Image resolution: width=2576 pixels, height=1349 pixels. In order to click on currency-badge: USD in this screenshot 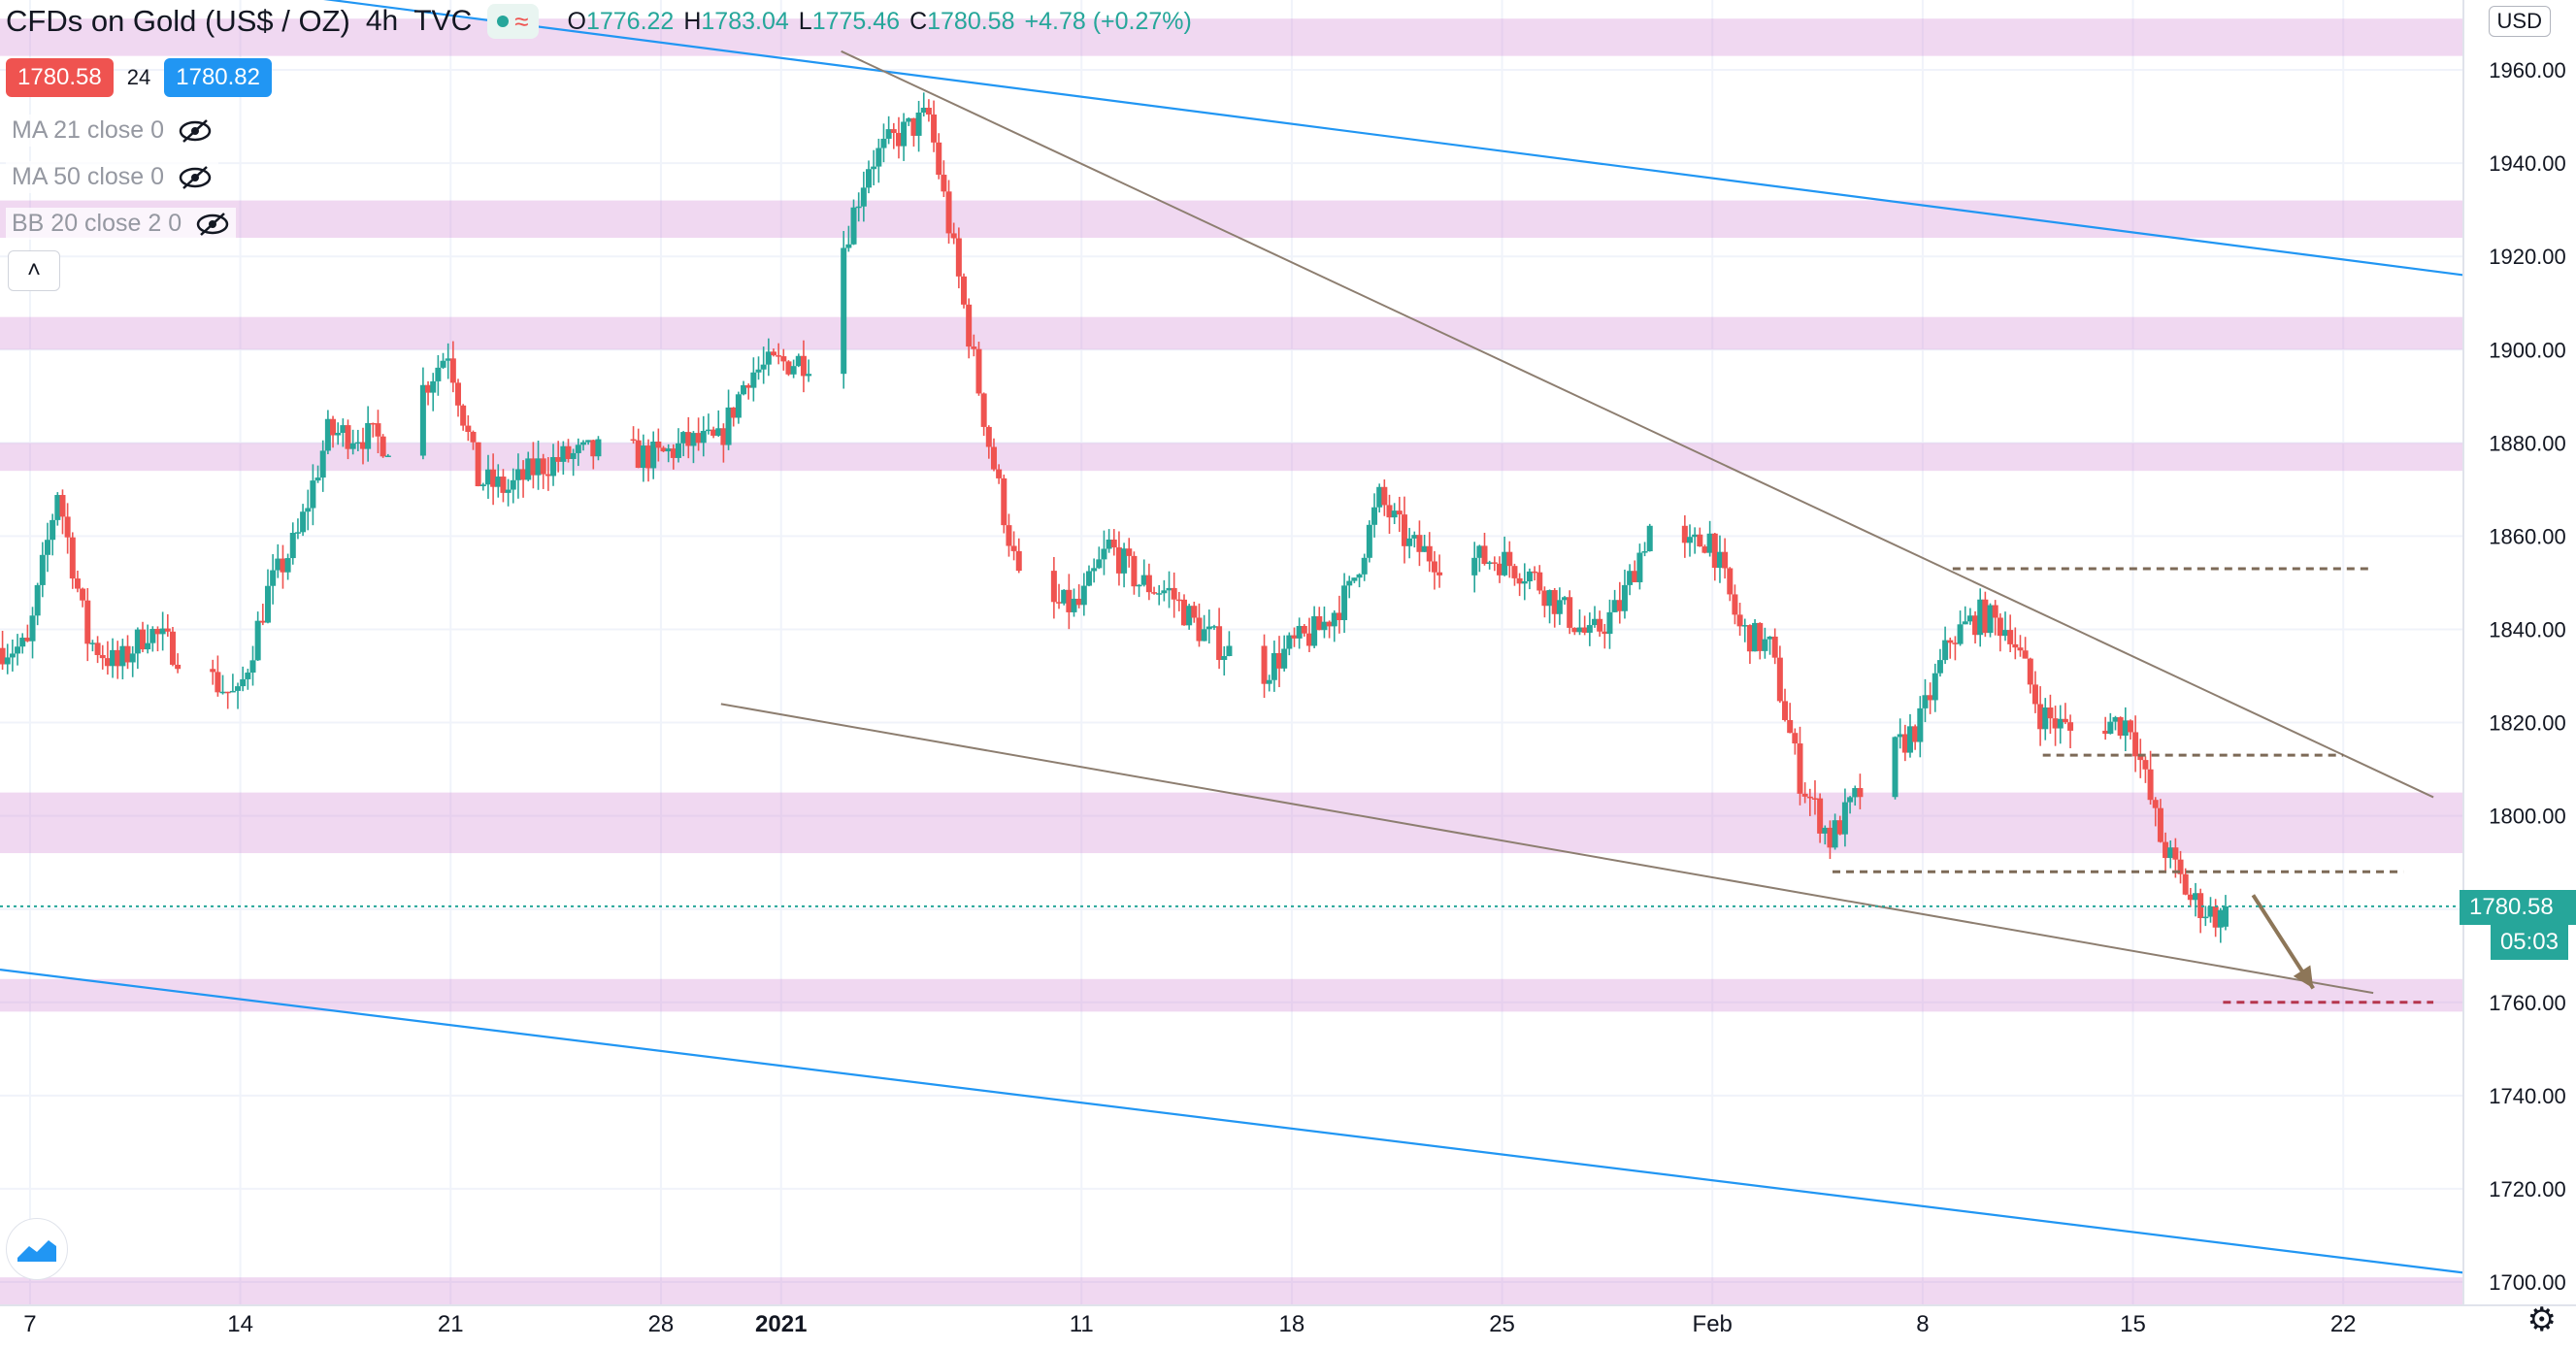, I will do `click(2519, 22)`.